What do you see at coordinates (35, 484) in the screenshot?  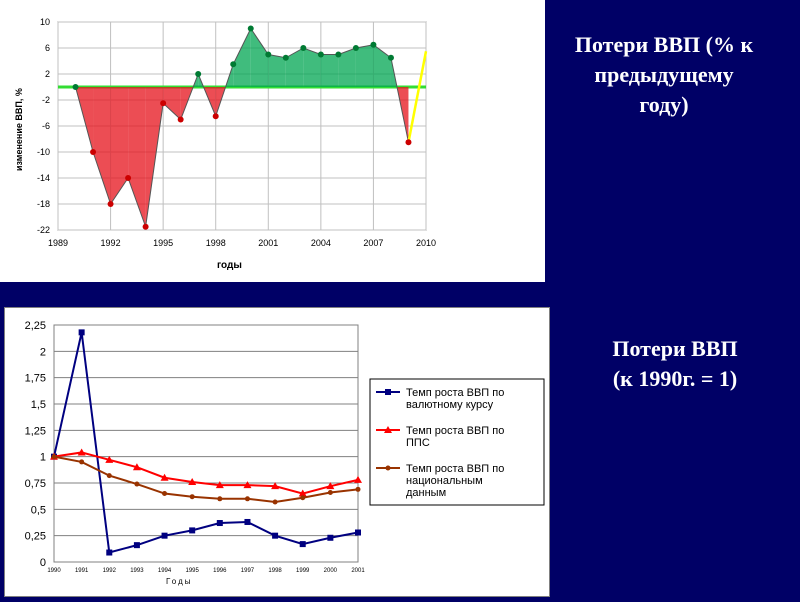 I see `y-tick-label: 0,75` at bounding box center [35, 484].